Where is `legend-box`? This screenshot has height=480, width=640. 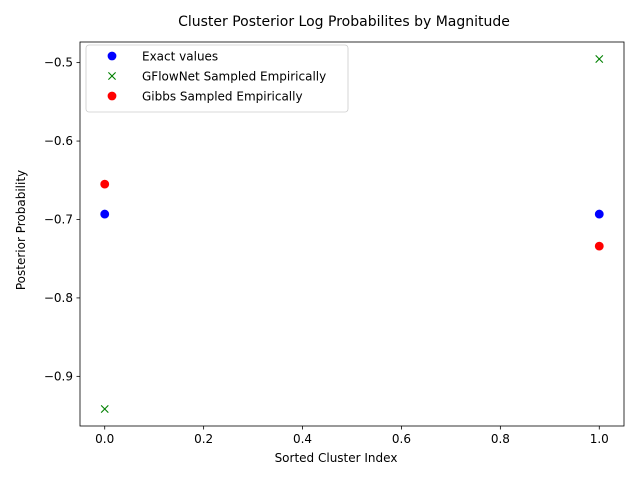 legend-box is located at coordinates (217, 78).